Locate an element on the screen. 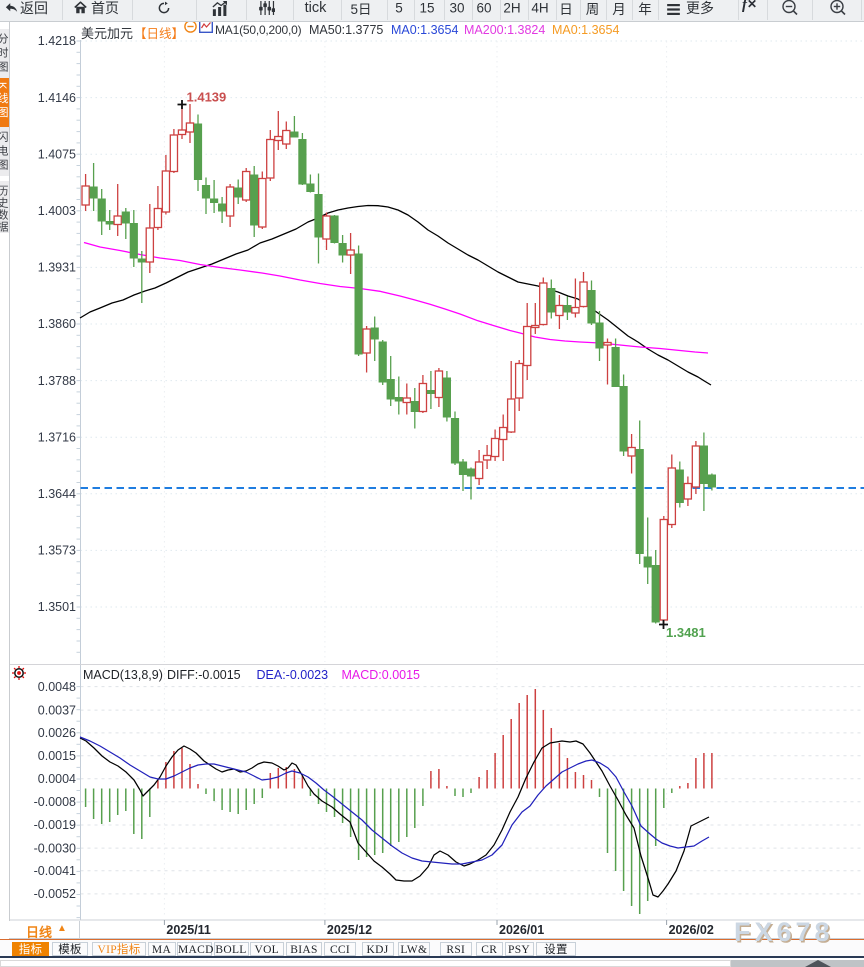  svg-text: 1.3501 is located at coordinates (57, 607).